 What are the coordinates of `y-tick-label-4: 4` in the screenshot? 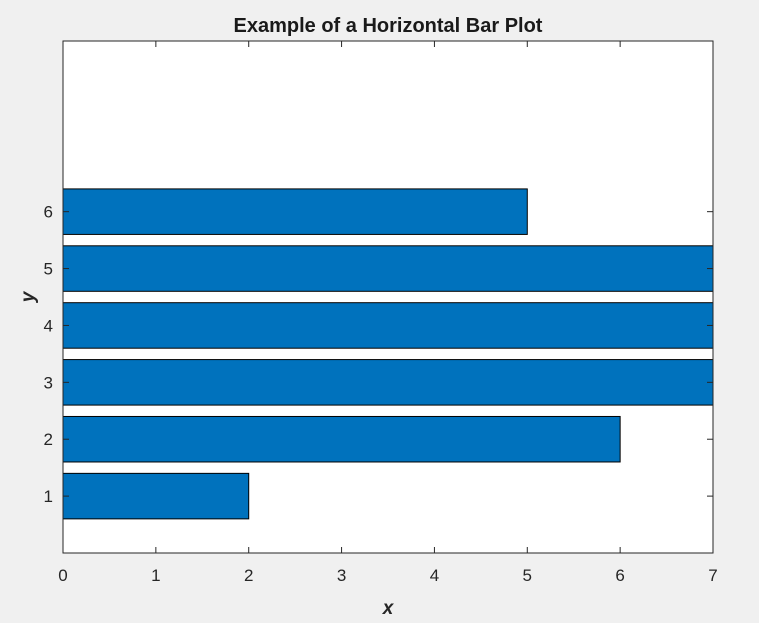 It's located at (48, 325).